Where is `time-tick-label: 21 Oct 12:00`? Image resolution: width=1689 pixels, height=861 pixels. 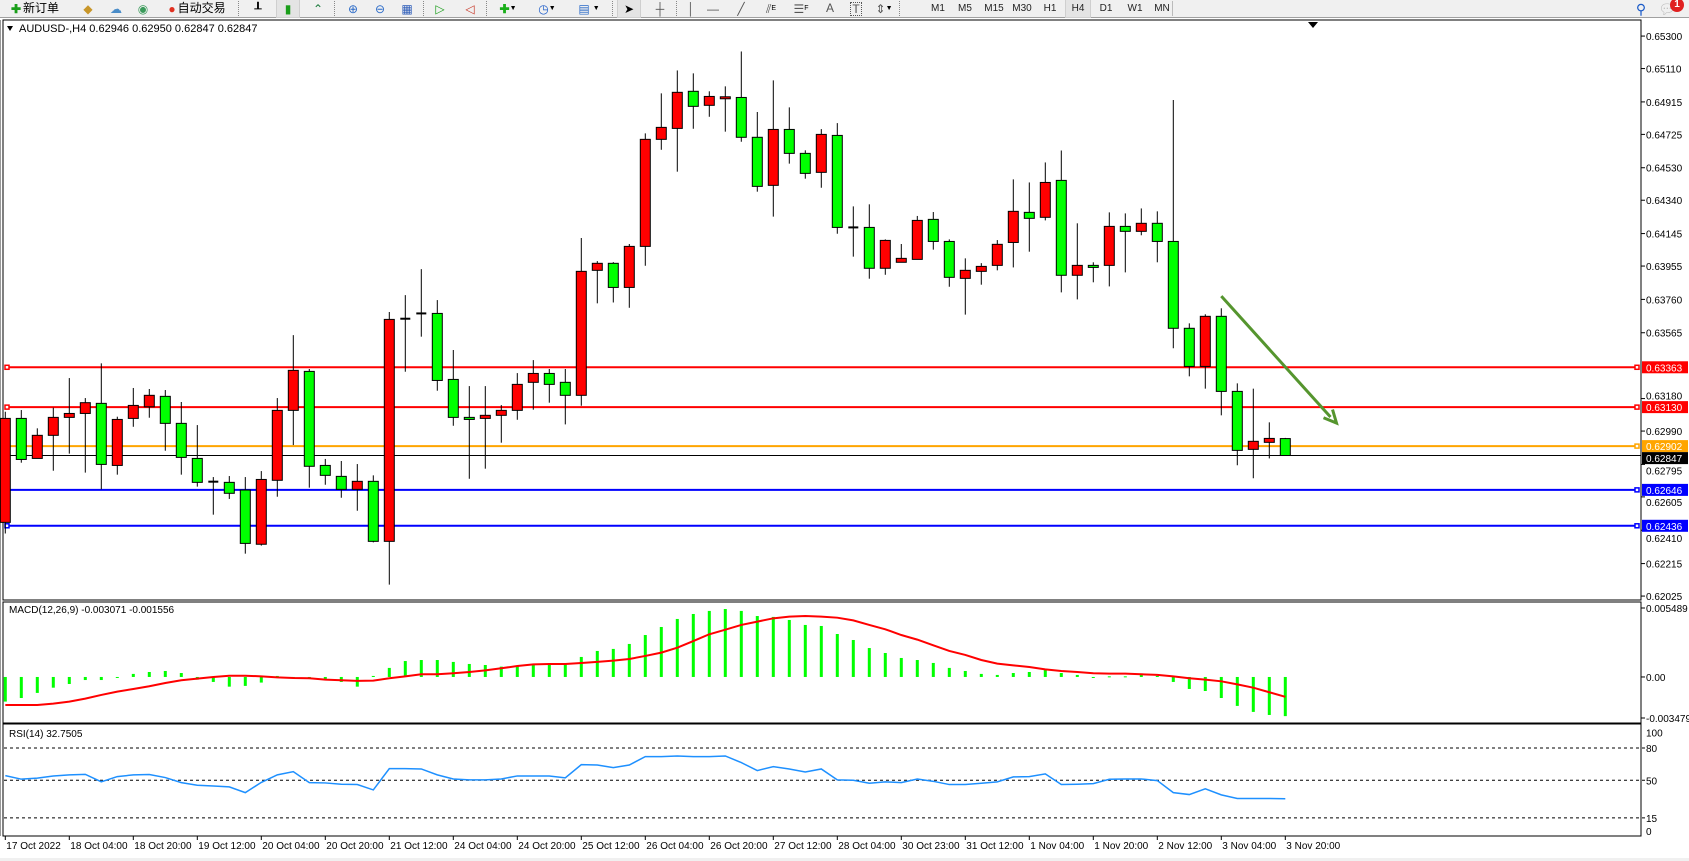 time-tick-label: 21 Oct 12:00 is located at coordinates (419, 846).